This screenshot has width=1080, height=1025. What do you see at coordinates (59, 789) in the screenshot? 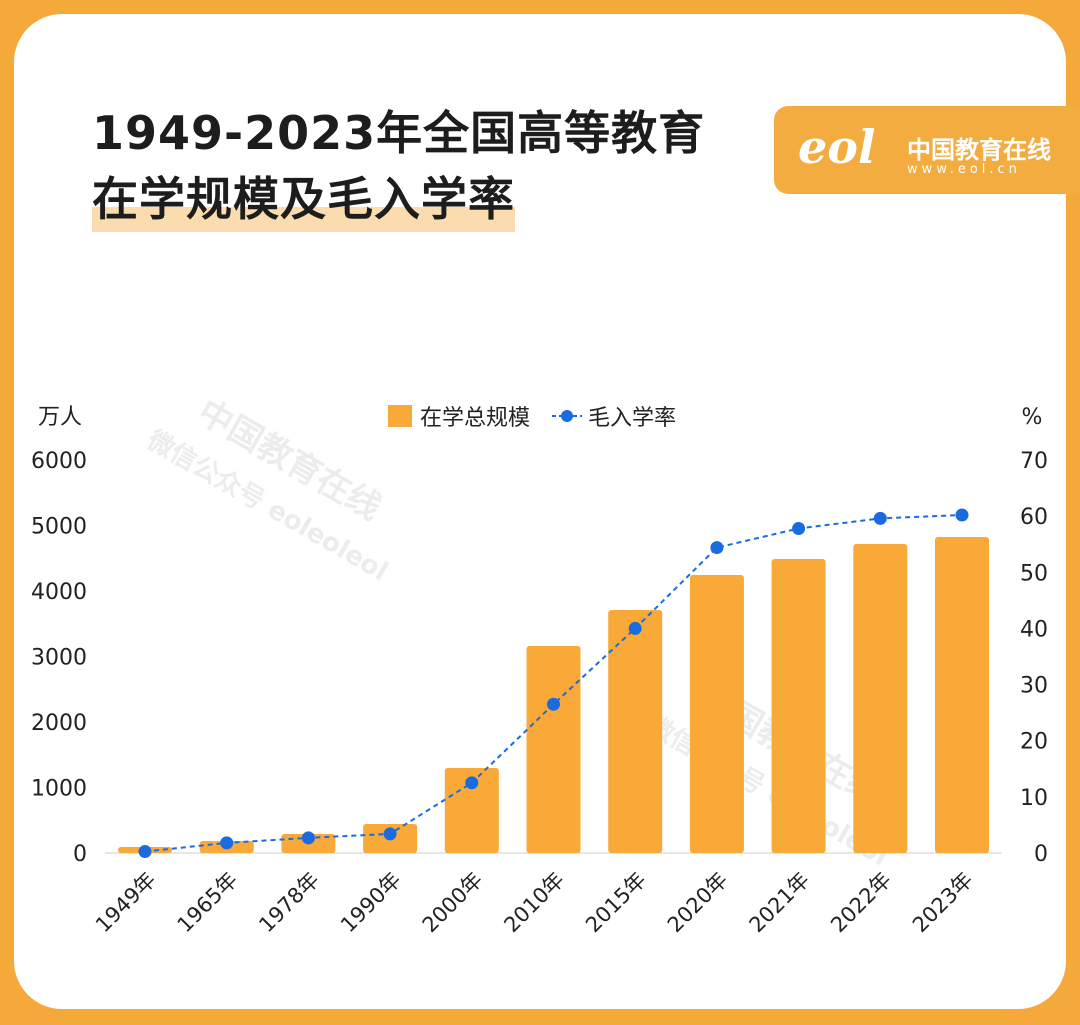
I see `y-tick-left: 1000` at bounding box center [59, 789].